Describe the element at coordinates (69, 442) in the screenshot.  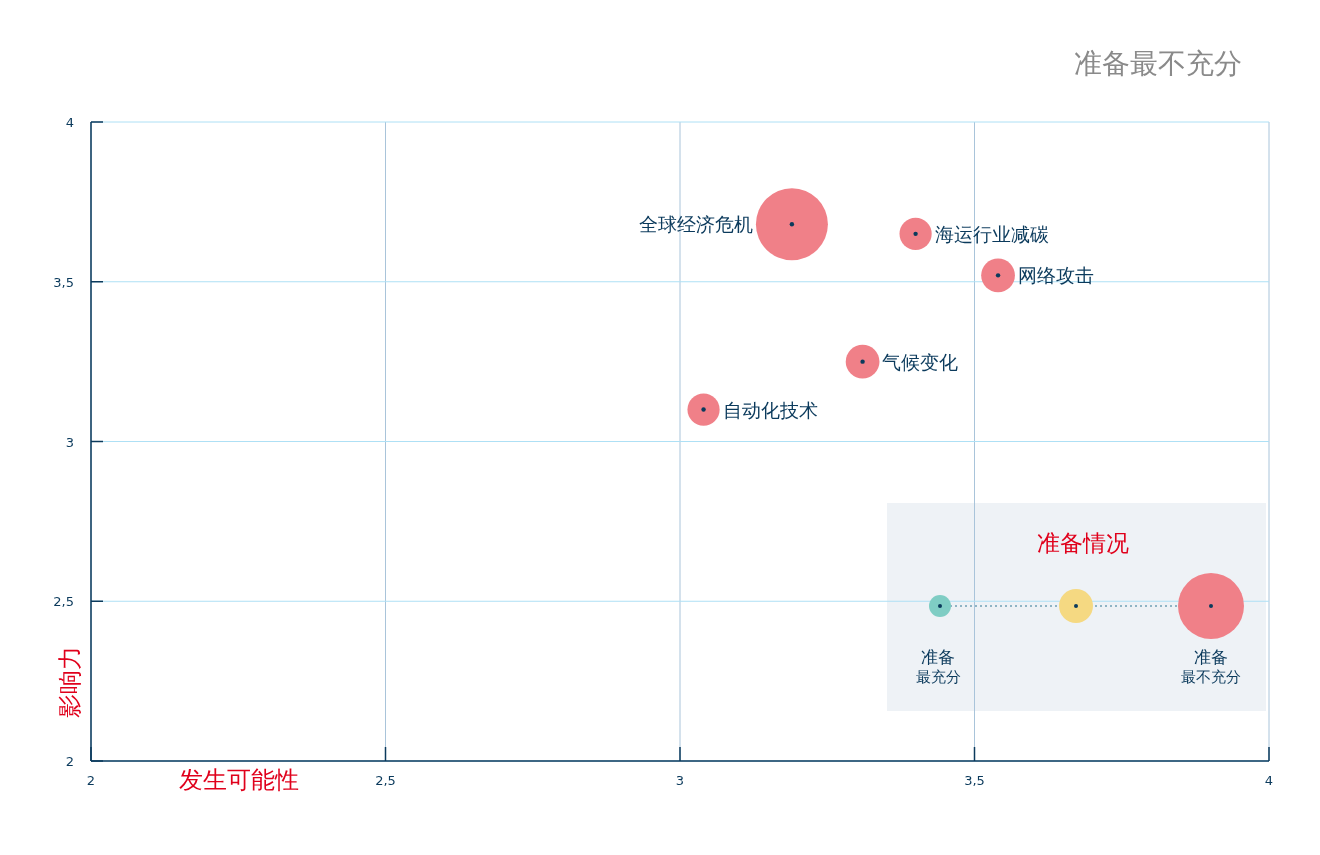
I see `y-tick-label: 3` at that location.